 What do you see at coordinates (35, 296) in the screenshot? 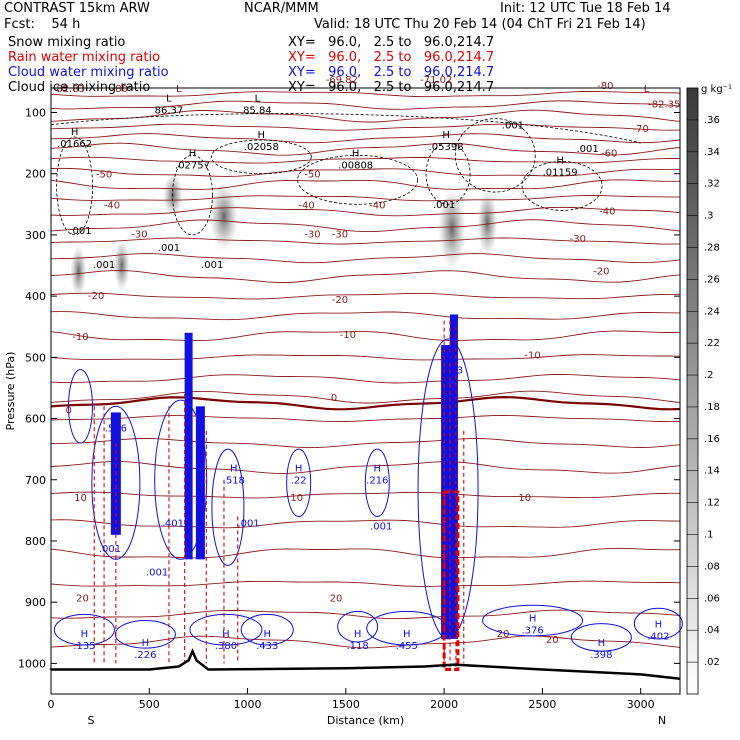
I see `y-tick-label: 400` at bounding box center [35, 296].